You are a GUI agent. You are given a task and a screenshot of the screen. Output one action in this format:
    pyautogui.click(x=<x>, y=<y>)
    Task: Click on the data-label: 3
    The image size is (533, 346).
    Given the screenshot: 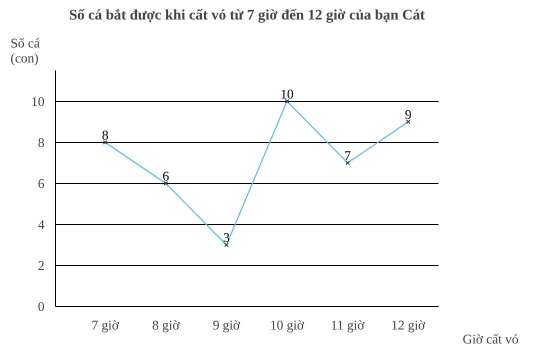 What is the action you would take?
    pyautogui.click(x=226, y=237)
    